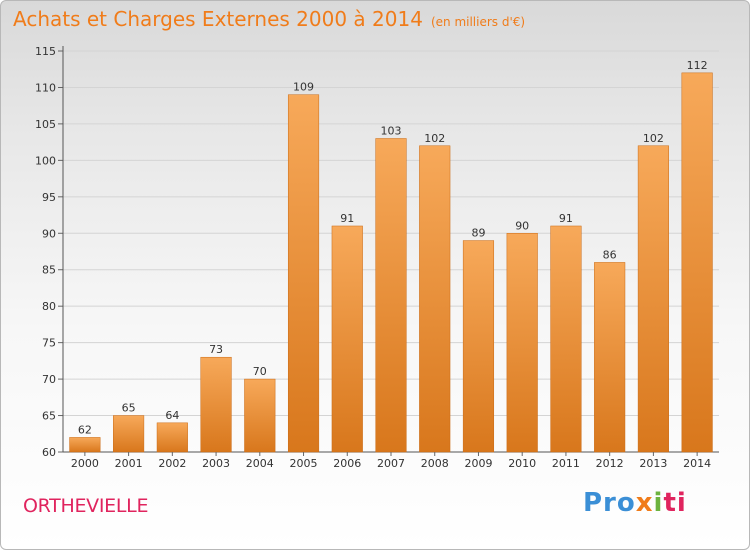 This screenshot has height=550, width=750. Describe the element at coordinates (391, 130) in the screenshot. I see `bar-value-label: 103` at that location.